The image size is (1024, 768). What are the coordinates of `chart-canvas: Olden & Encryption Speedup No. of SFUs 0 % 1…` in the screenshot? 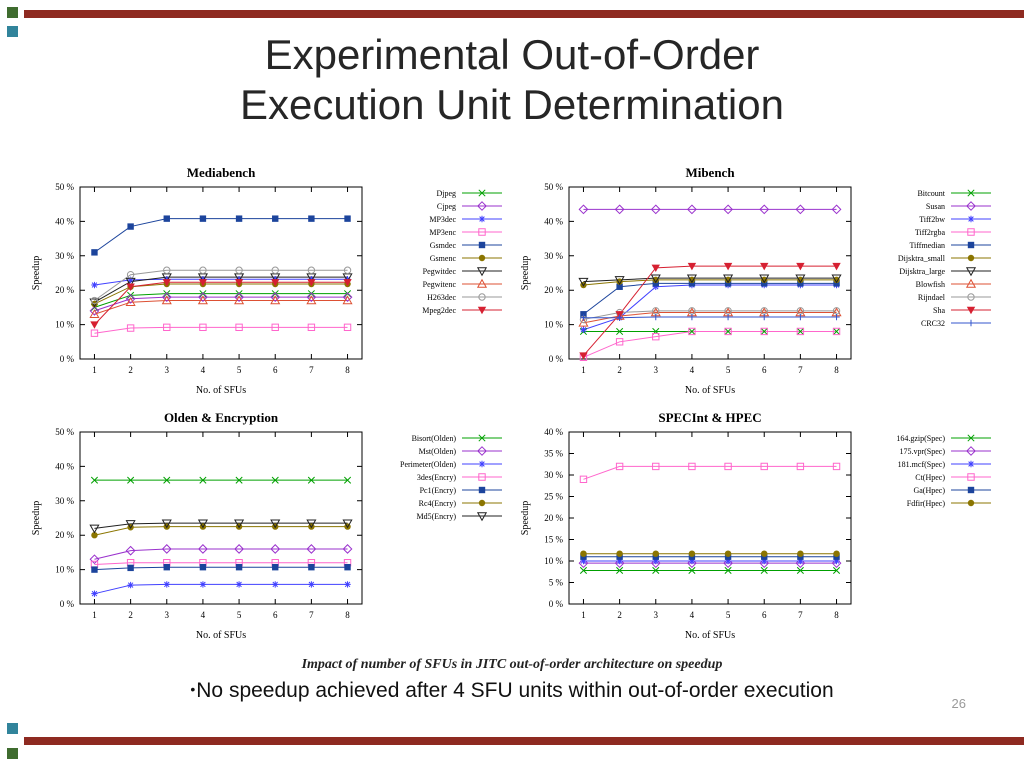 It's located at (266, 525).